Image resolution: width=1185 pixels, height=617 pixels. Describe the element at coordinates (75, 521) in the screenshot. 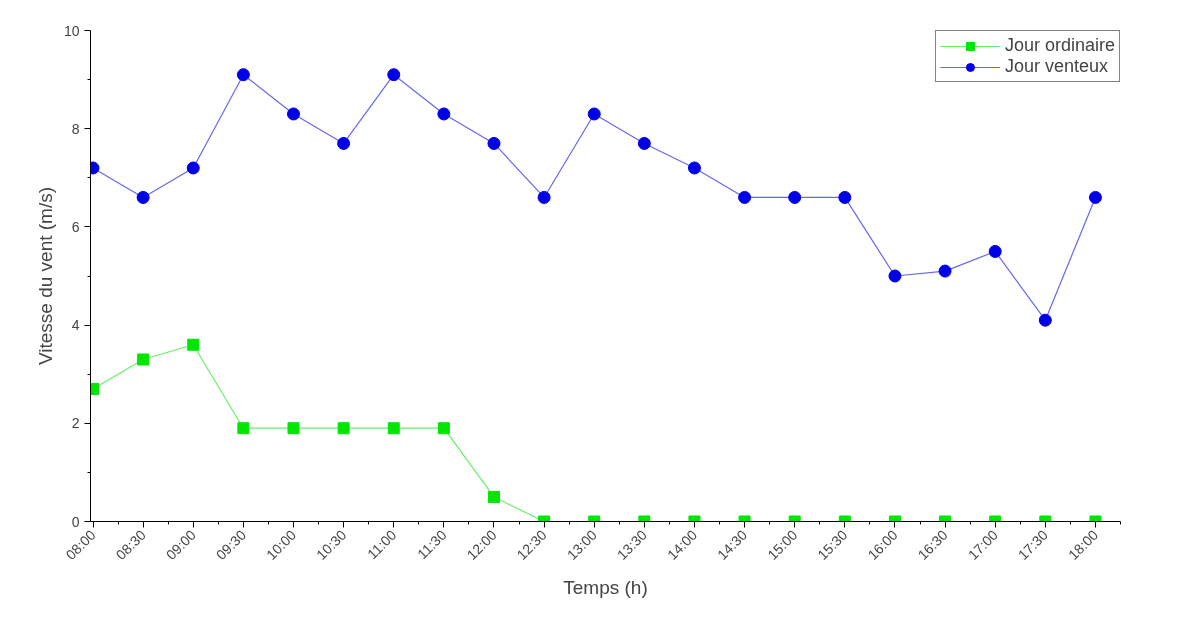

I see `y-tick-label: 0` at that location.